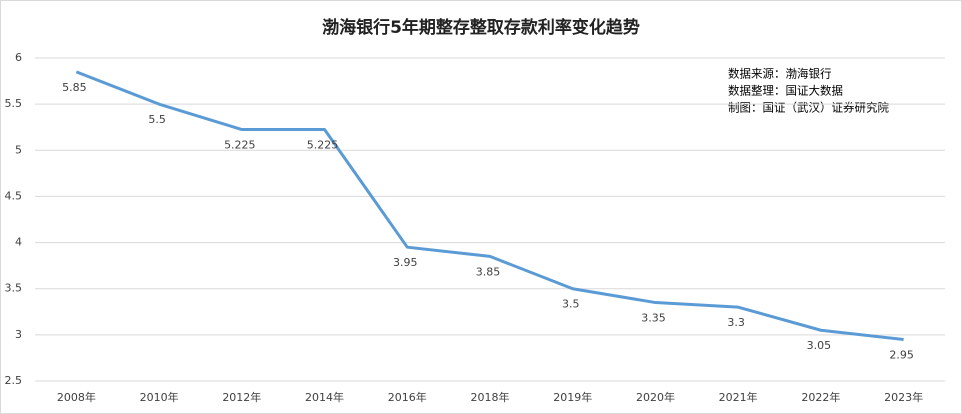 The width and height of the screenshot is (962, 414). What do you see at coordinates (14, 103) in the screenshot?
I see `y-tick-label: 5.5` at bounding box center [14, 103].